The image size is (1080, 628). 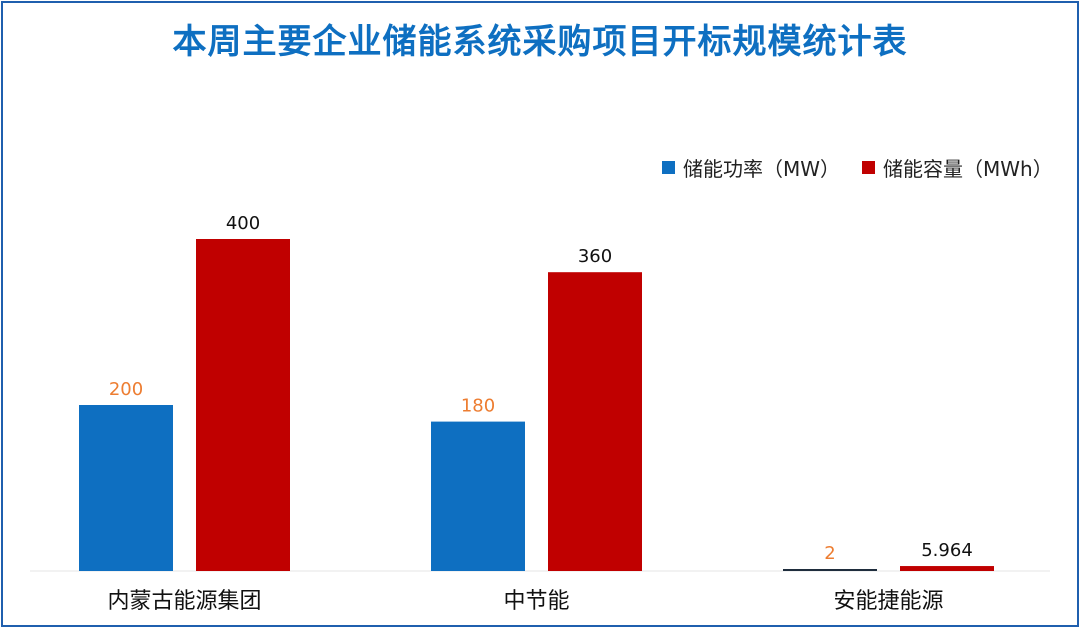 I want to click on category-label-2: 安能捷能源, so click(x=888, y=601).